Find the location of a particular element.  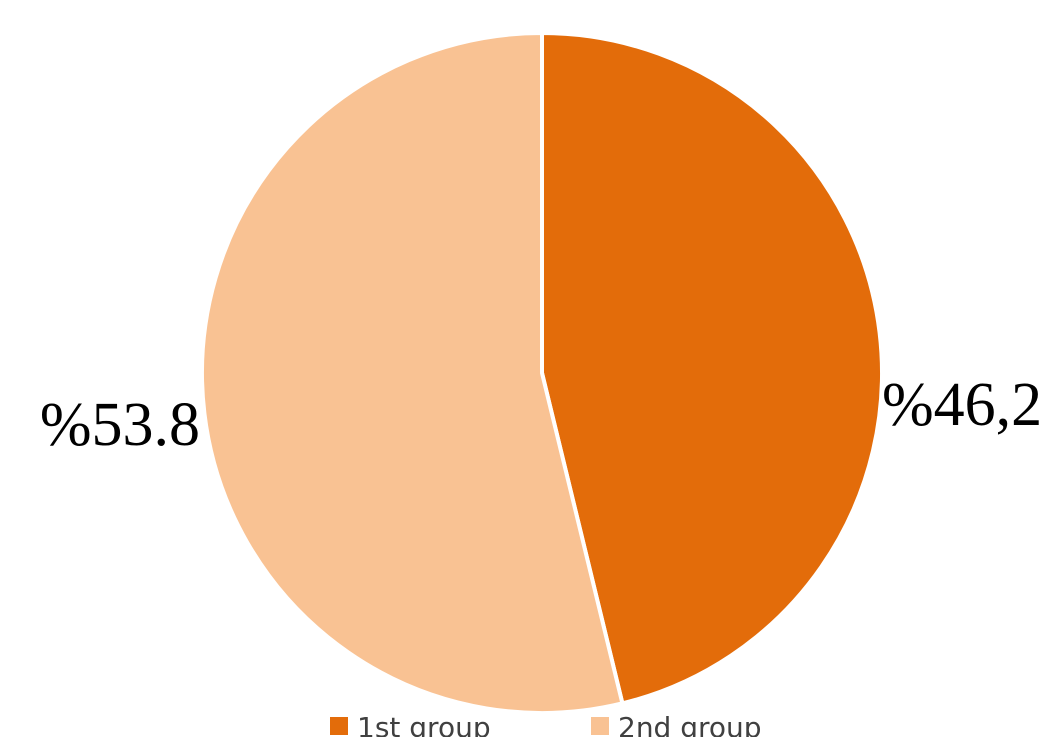

legend-label-1st-group: 1st group is located at coordinates (424, 724).